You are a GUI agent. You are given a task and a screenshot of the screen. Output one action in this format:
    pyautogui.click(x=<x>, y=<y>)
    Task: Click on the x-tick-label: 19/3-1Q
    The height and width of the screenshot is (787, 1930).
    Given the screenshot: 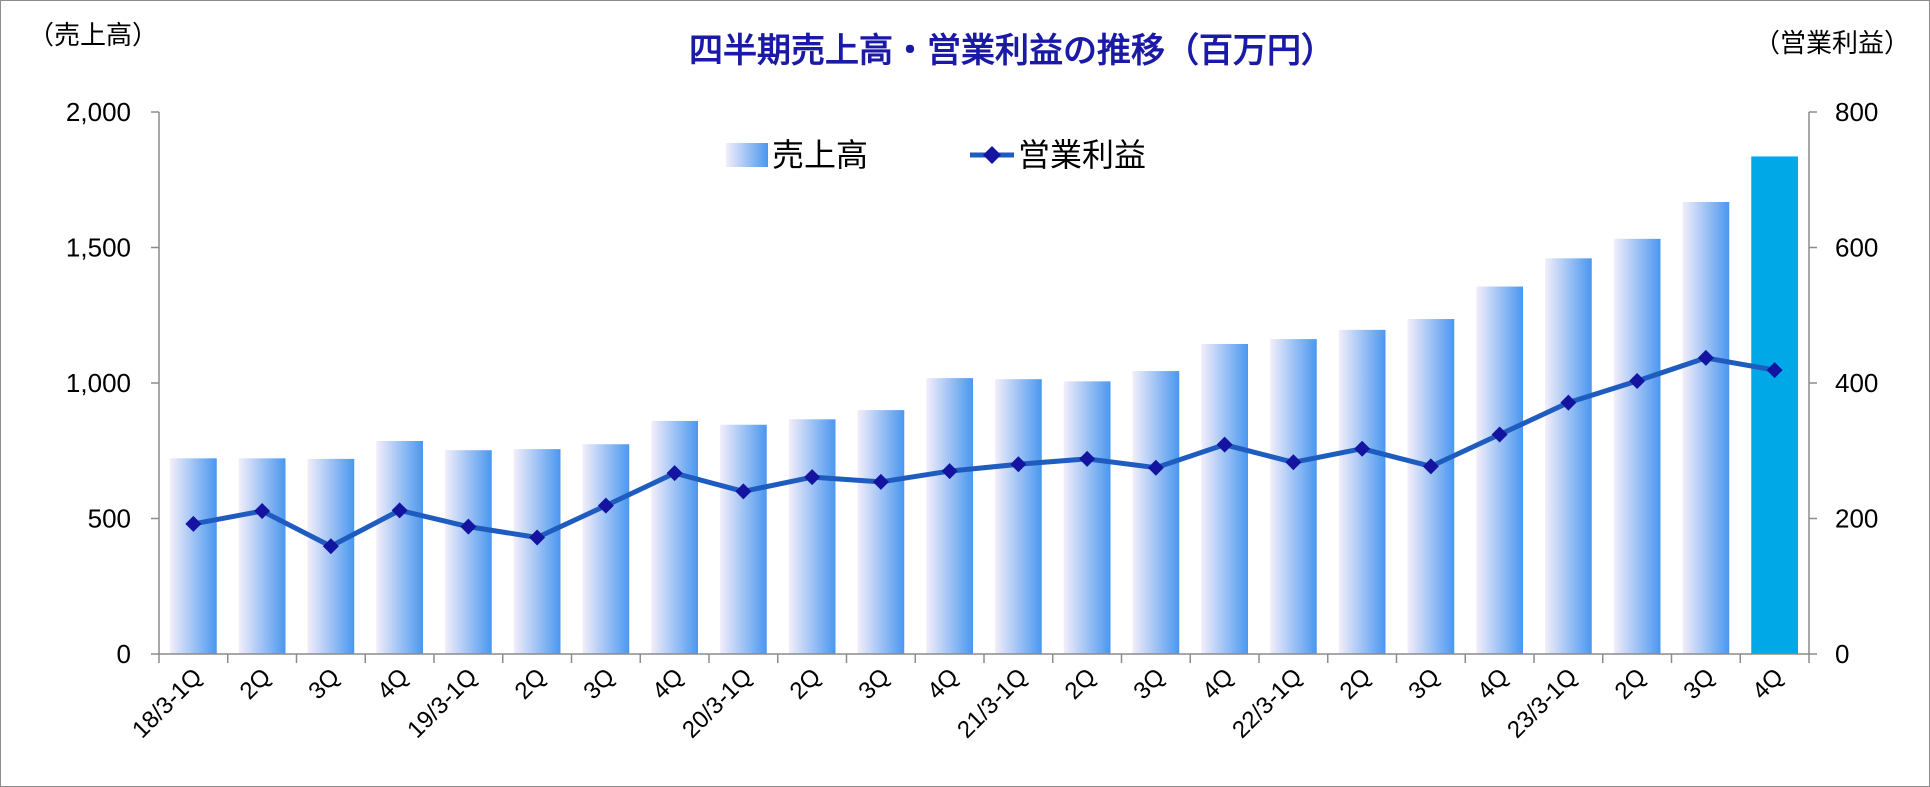 What is the action you would take?
    pyautogui.click(x=442, y=703)
    